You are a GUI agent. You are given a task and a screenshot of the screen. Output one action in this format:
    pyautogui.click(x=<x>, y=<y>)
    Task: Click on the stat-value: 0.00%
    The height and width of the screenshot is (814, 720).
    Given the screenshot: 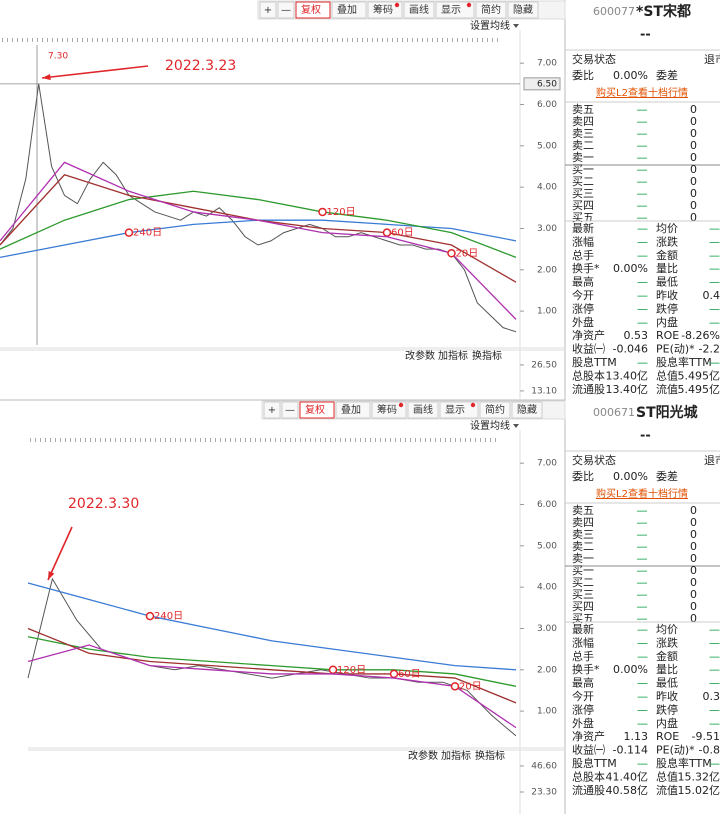 What is the action you would take?
    pyautogui.click(x=630, y=669)
    